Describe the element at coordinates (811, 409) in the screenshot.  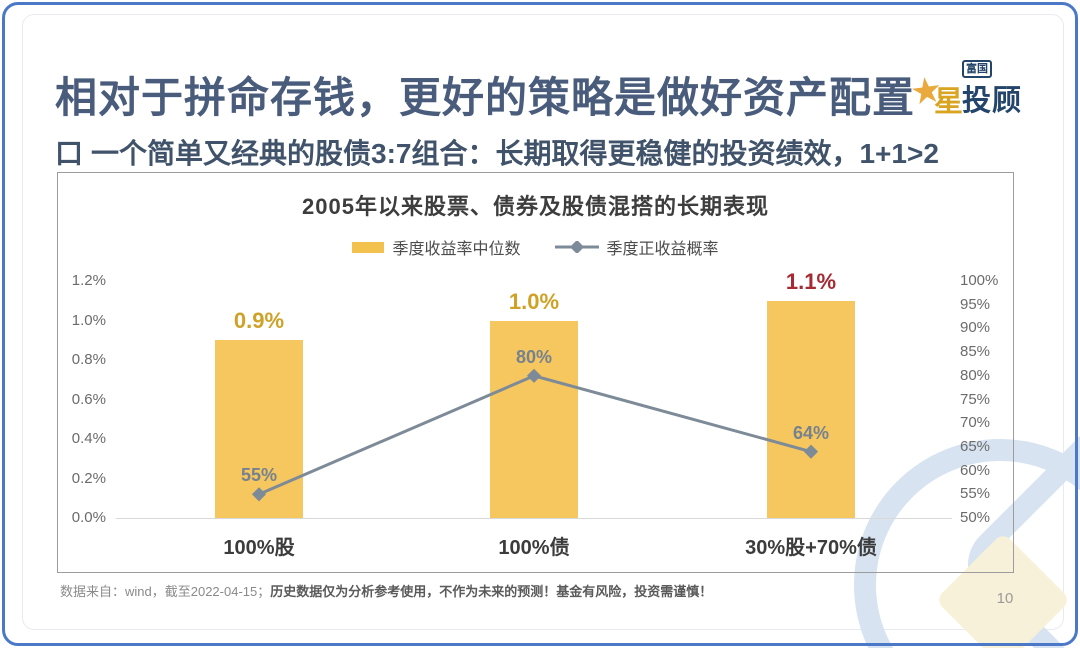
I see `bar-30%股+70%债` at that location.